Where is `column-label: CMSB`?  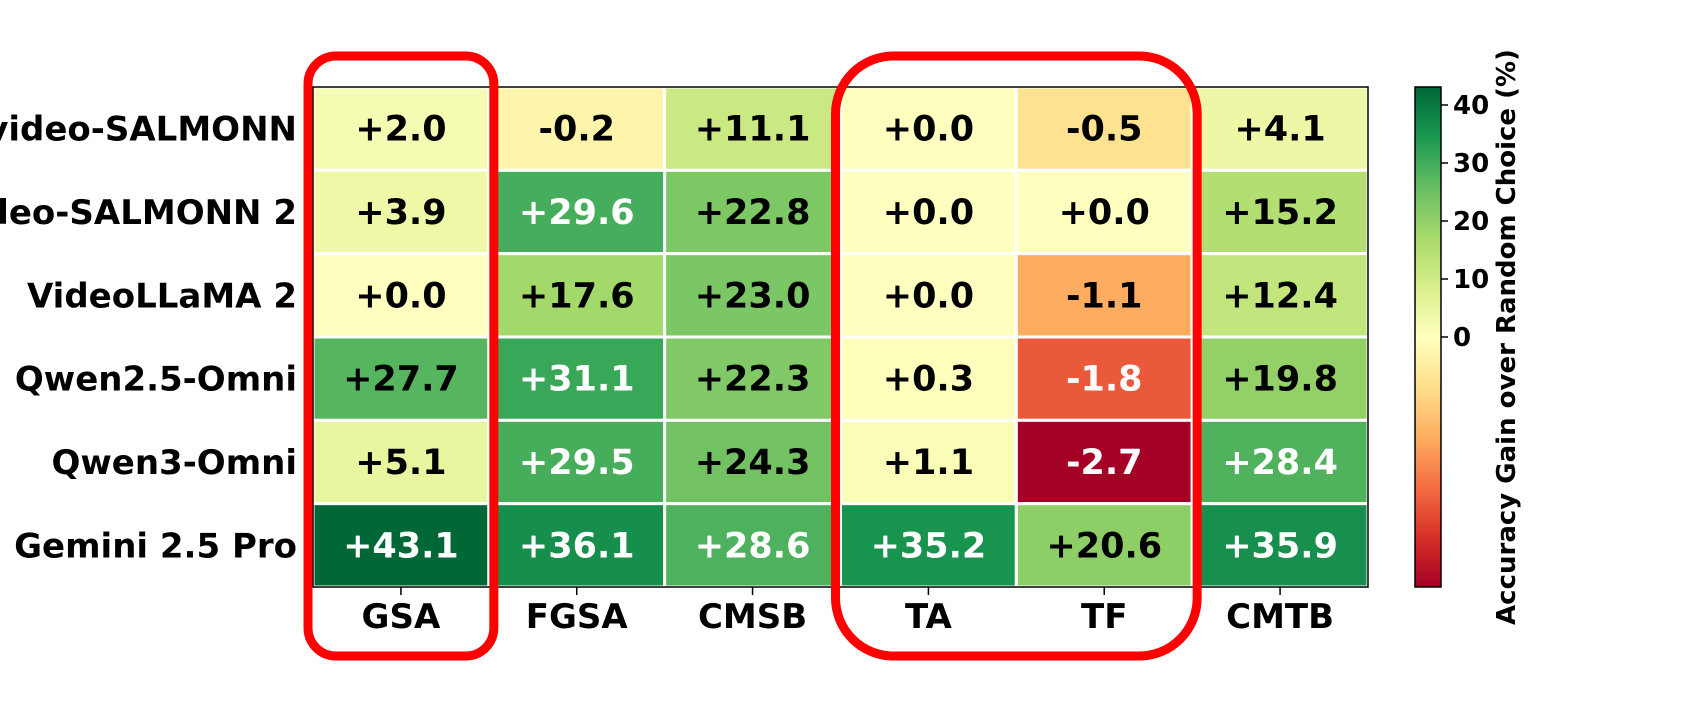
column-label: CMSB is located at coordinates (752, 617).